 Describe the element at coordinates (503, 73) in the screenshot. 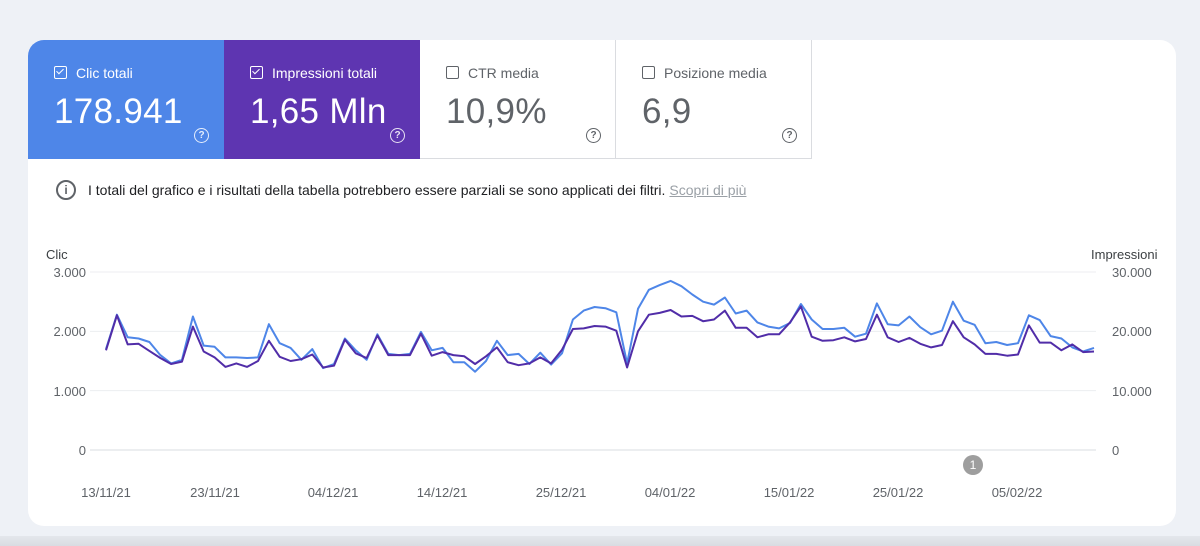

I see `metric-label: CTR media` at that location.